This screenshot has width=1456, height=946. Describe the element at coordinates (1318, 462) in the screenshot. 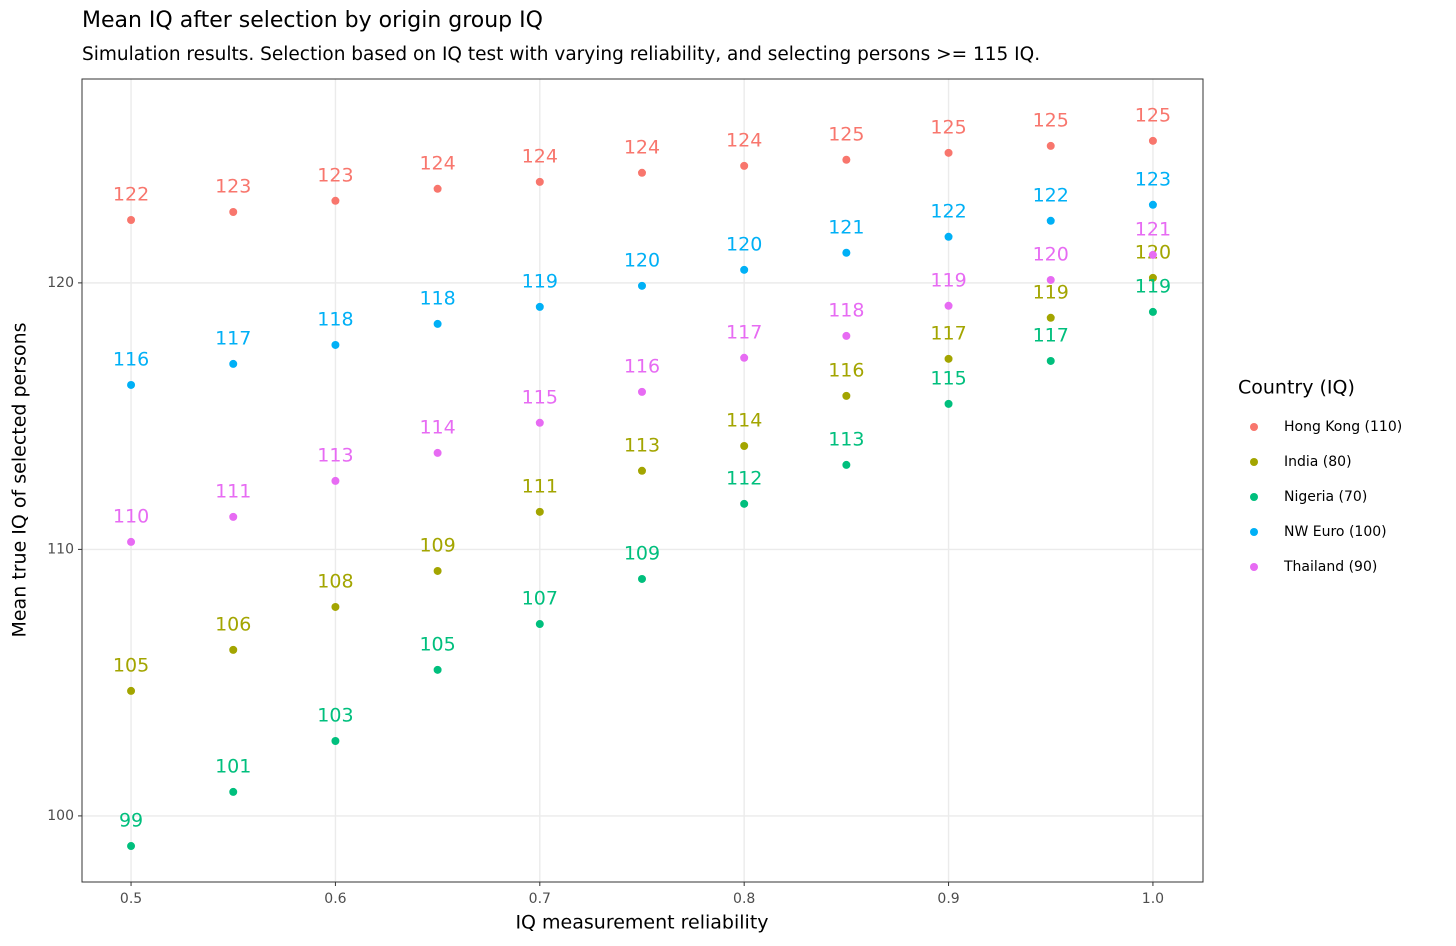

I see `legend-label: India (80)` at that location.